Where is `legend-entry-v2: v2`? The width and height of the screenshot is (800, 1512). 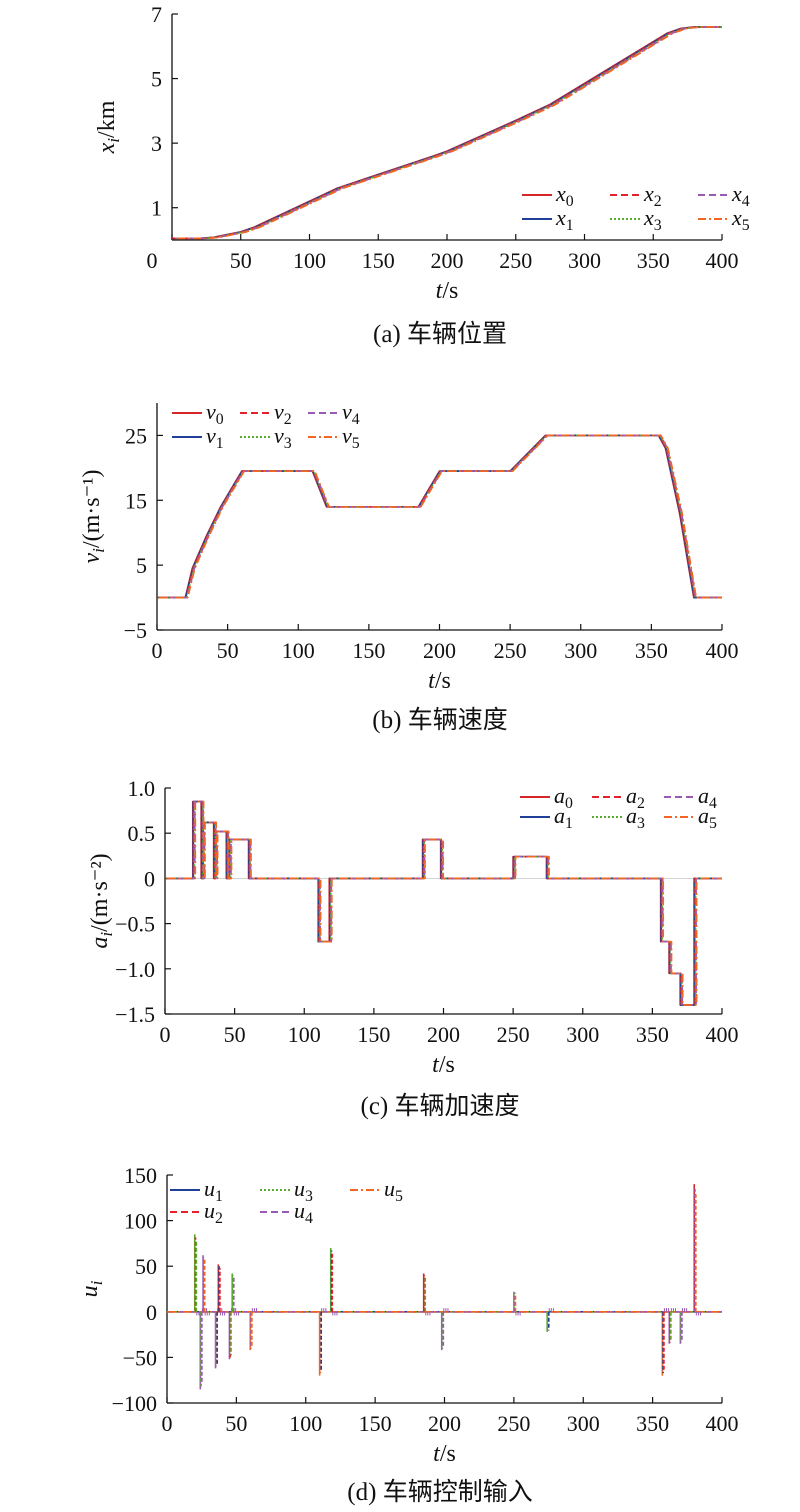 legend-entry-v2: v2 is located at coordinates (283, 413).